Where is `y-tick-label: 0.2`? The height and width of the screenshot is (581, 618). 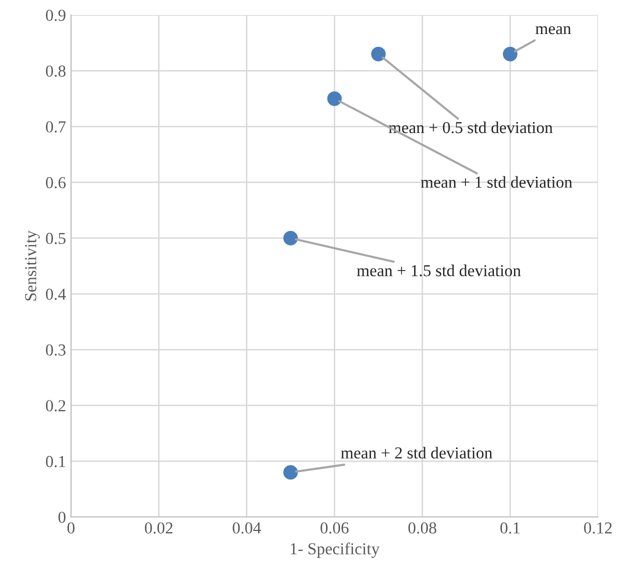
y-tick-label: 0.2 is located at coordinates (56, 406).